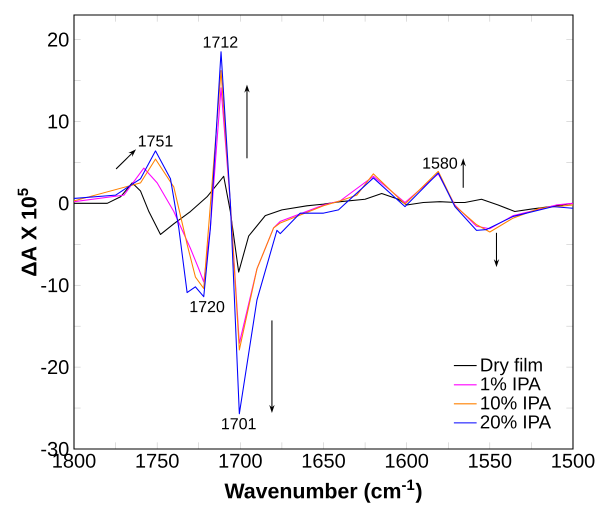  Describe the element at coordinates (516, 403) in the screenshot. I see `legend-label: 10% IPA` at that location.